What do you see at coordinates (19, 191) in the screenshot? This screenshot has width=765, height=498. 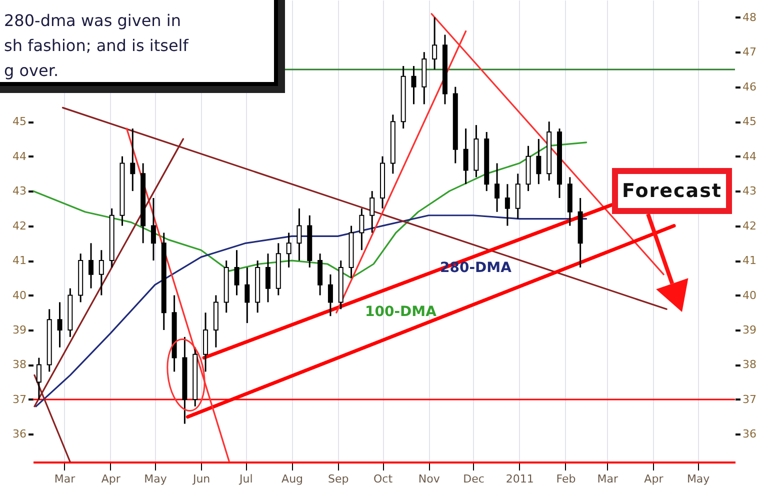 I see `y-tick-label: 43` at bounding box center [19, 191].